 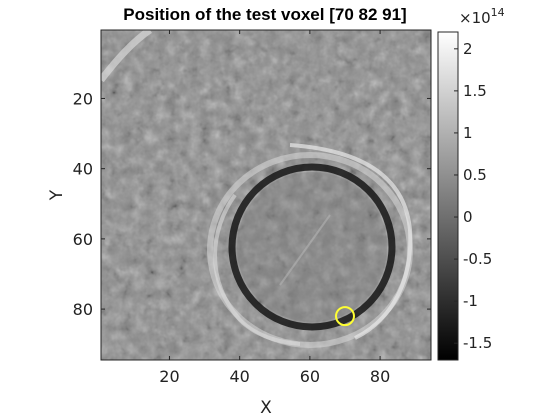 I want to click on colorbar-exponent-power: 14, so click(x=498, y=12).